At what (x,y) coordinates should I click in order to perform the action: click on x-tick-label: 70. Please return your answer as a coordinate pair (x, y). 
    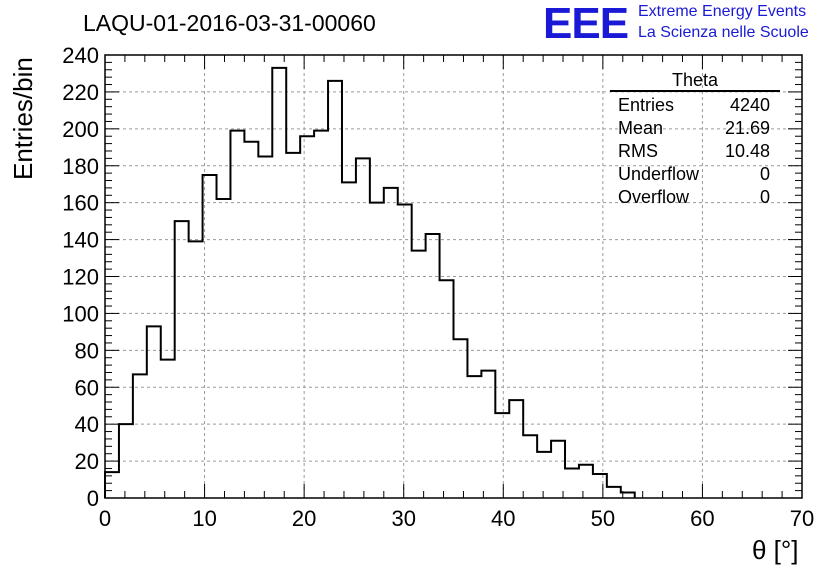
    Looking at the image, I should click on (802, 518).